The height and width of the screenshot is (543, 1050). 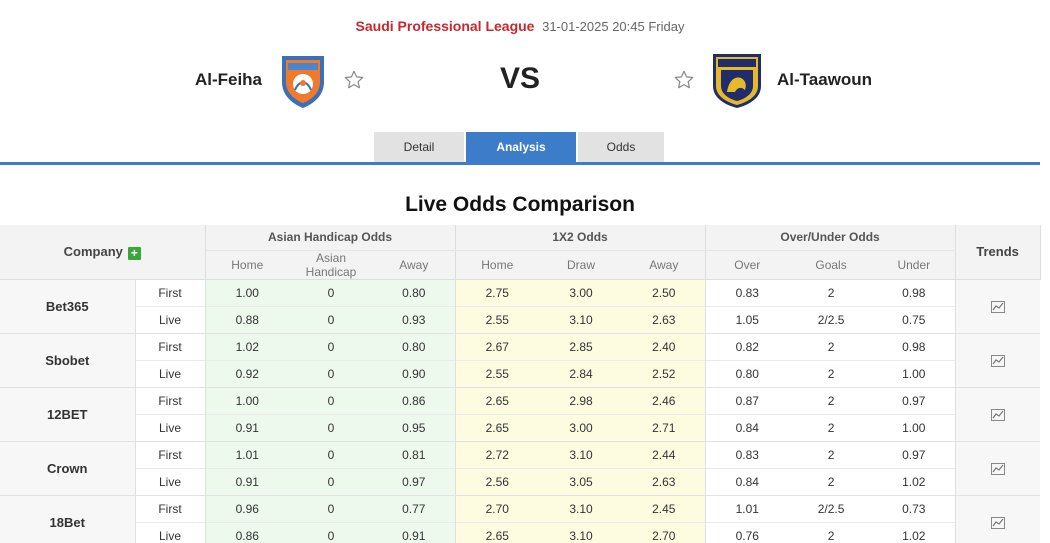 What do you see at coordinates (521, 147) in the screenshot?
I see `tab-analysis: Analysis` at bounding box center [521, 147].